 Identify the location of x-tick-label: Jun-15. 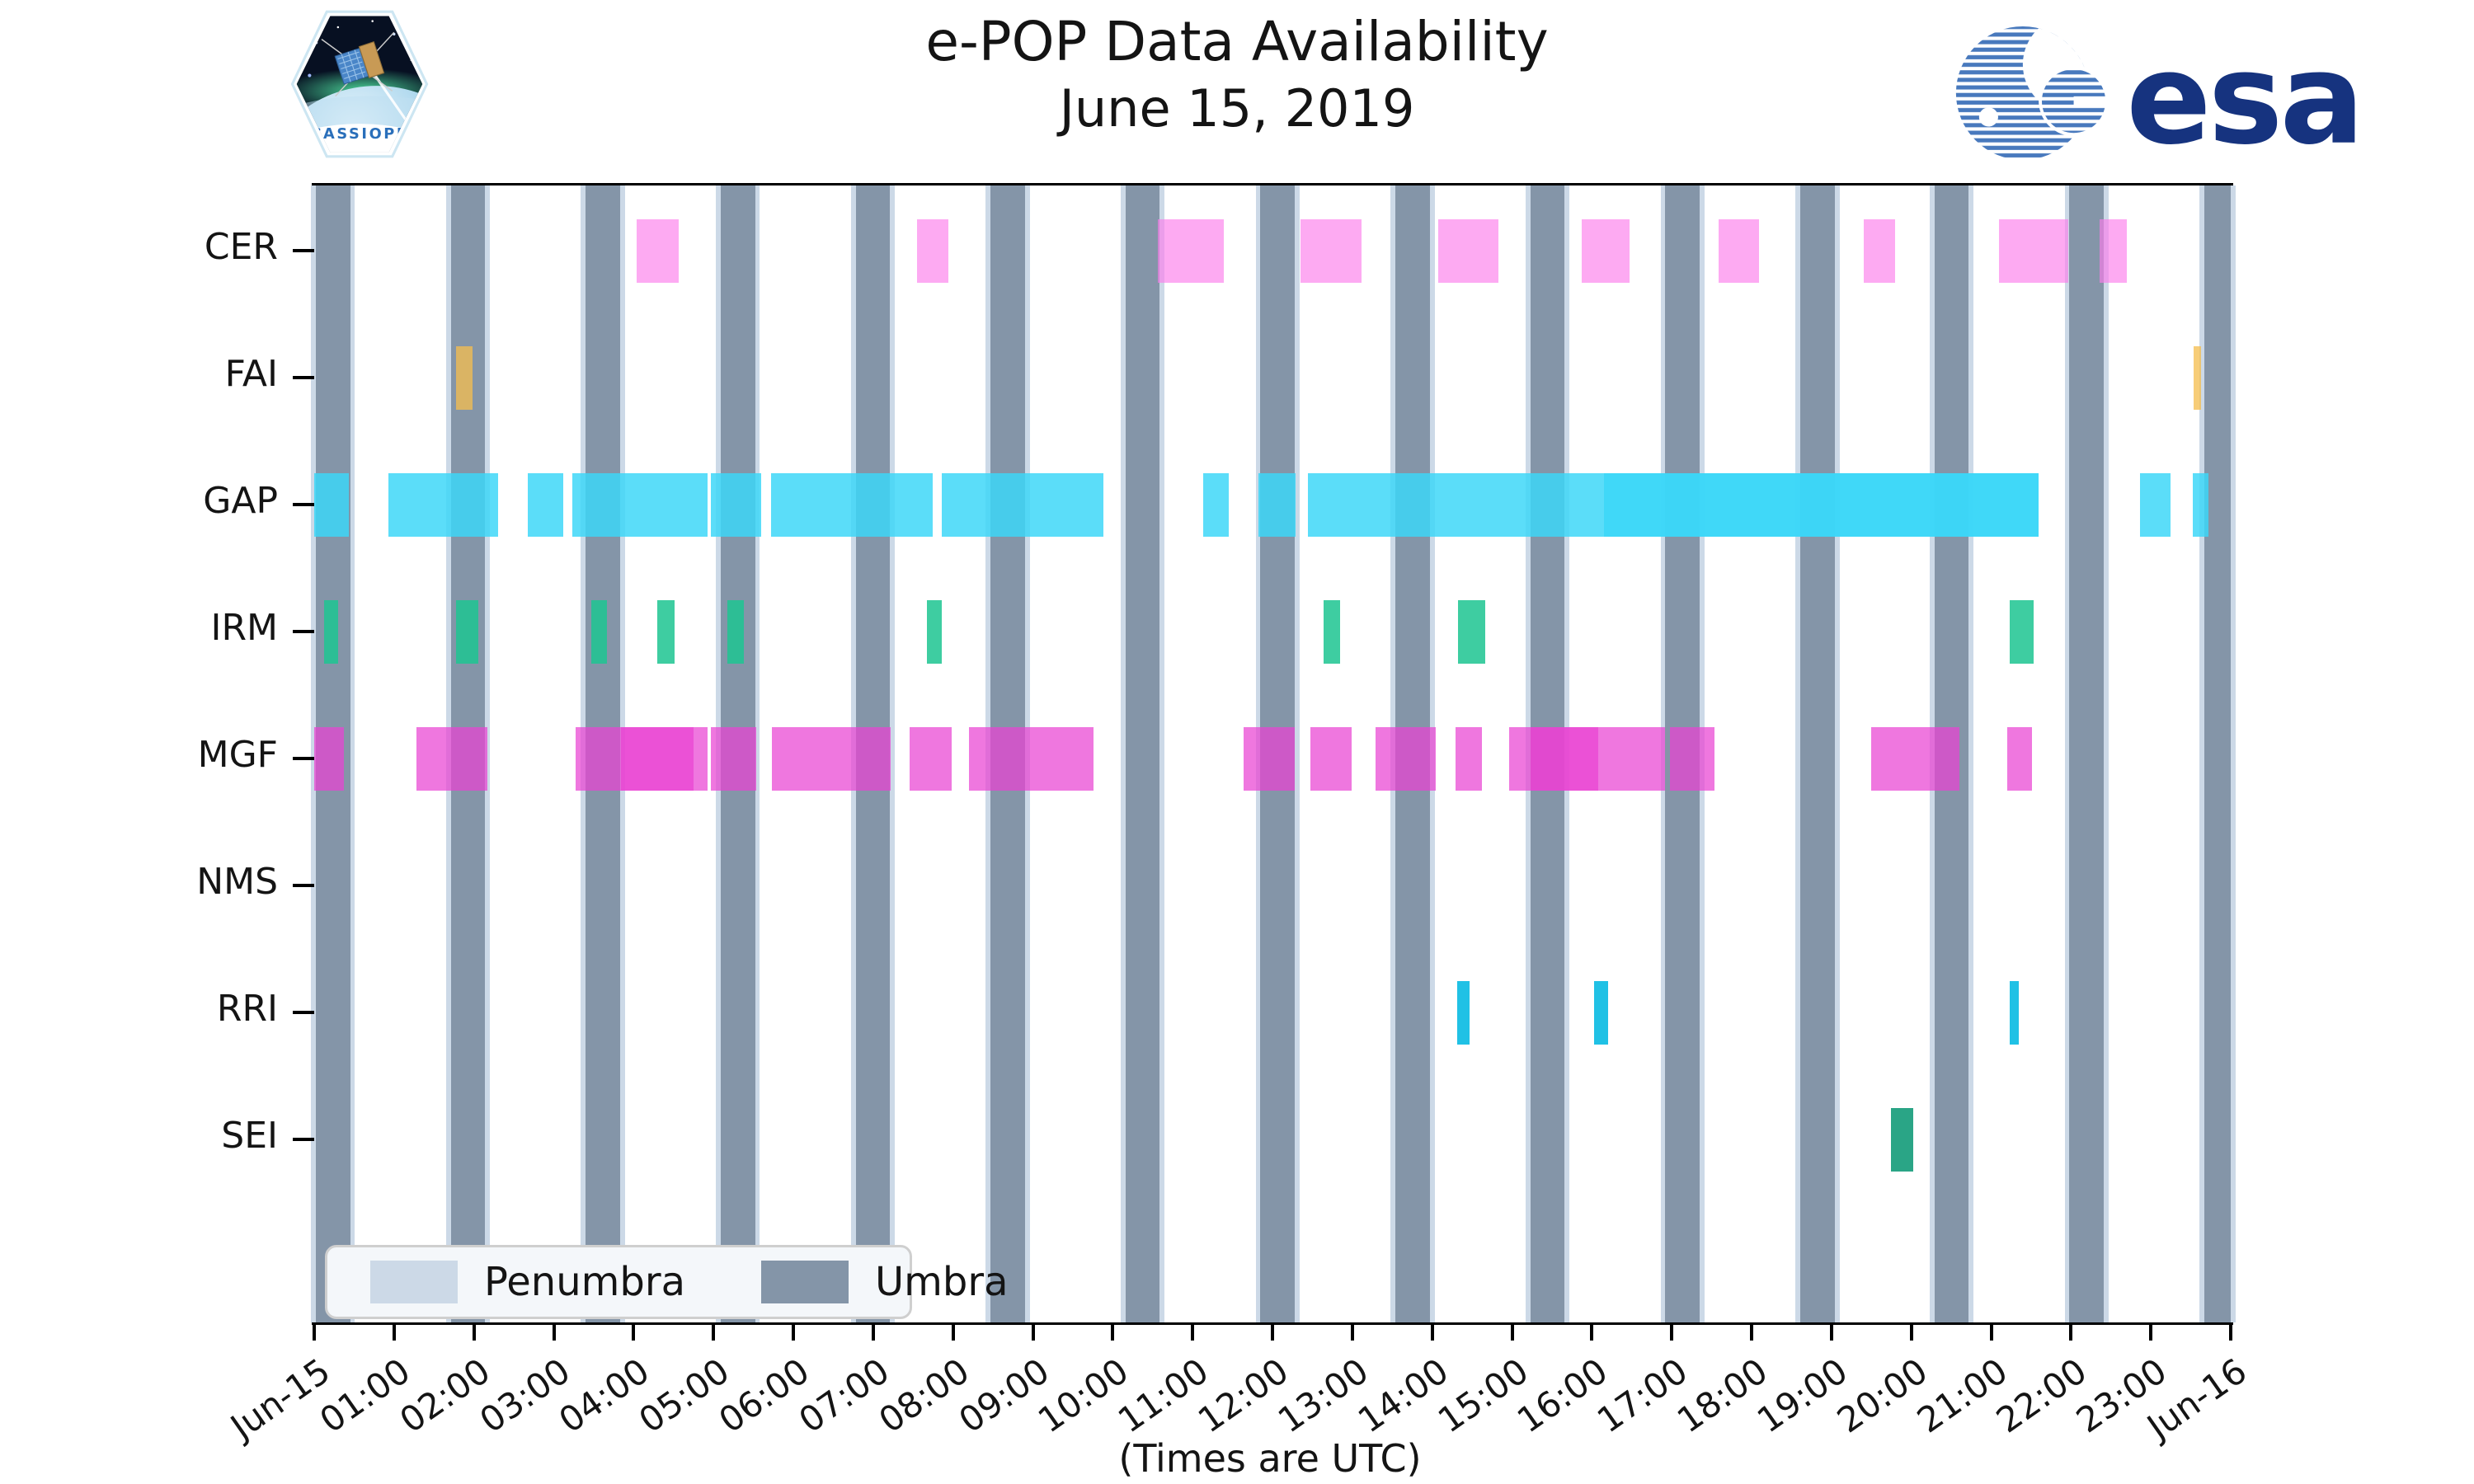
(280, 1399).